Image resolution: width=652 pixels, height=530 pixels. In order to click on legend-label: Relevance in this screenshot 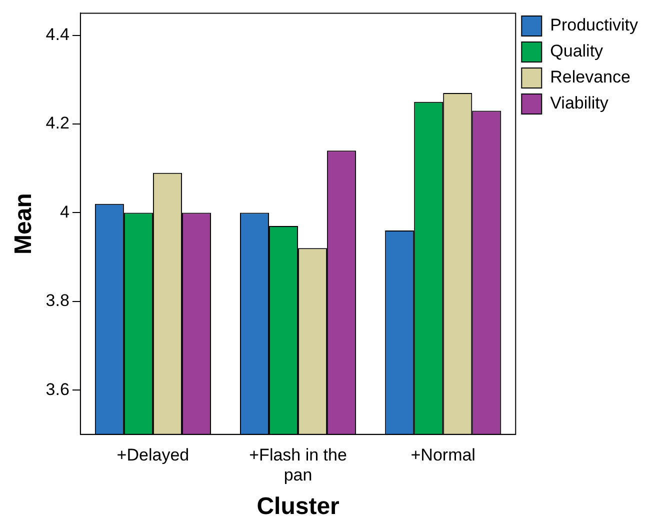, I will do `click(590, 77)`.